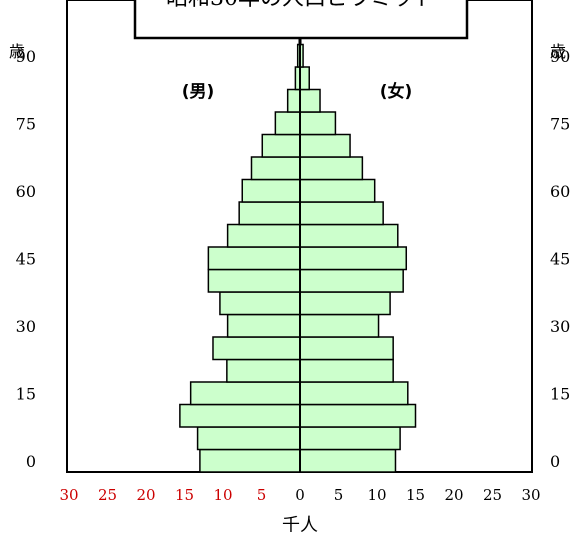 Image resolution: width=573 pixels, height=537 pixels. I want to click on x-tick-11: 25, so click(492, 495).